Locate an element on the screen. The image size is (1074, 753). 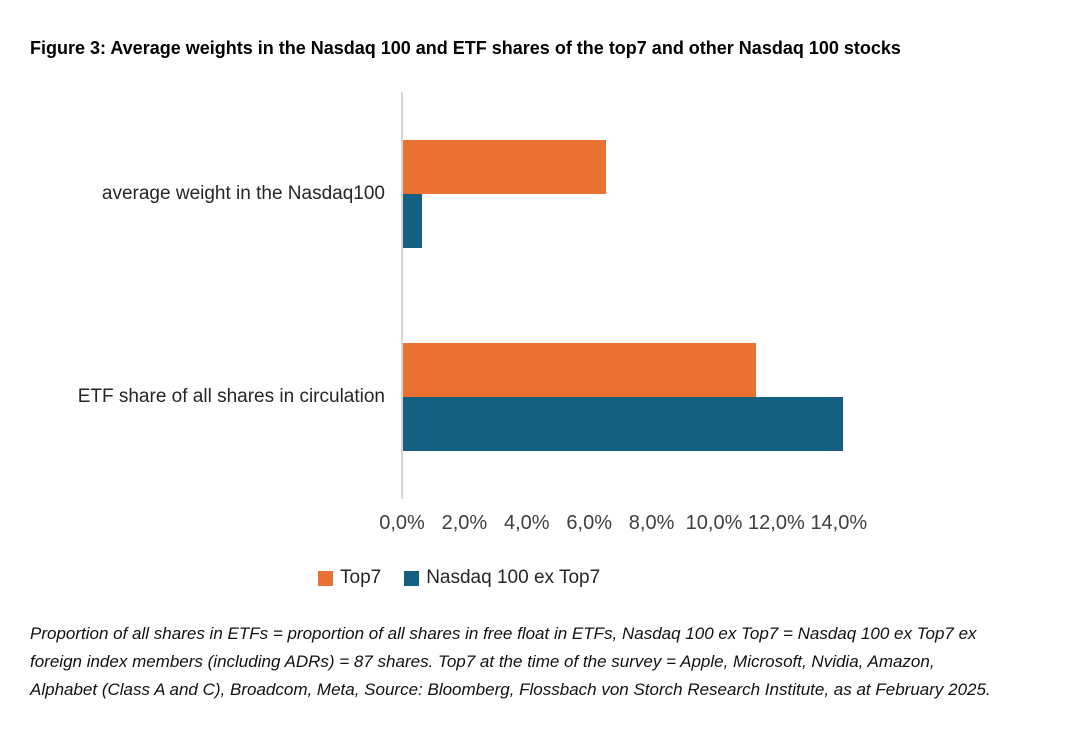
legend-swatch-nasdaq-100-ex-top7 is located at coordinates (412, 578).